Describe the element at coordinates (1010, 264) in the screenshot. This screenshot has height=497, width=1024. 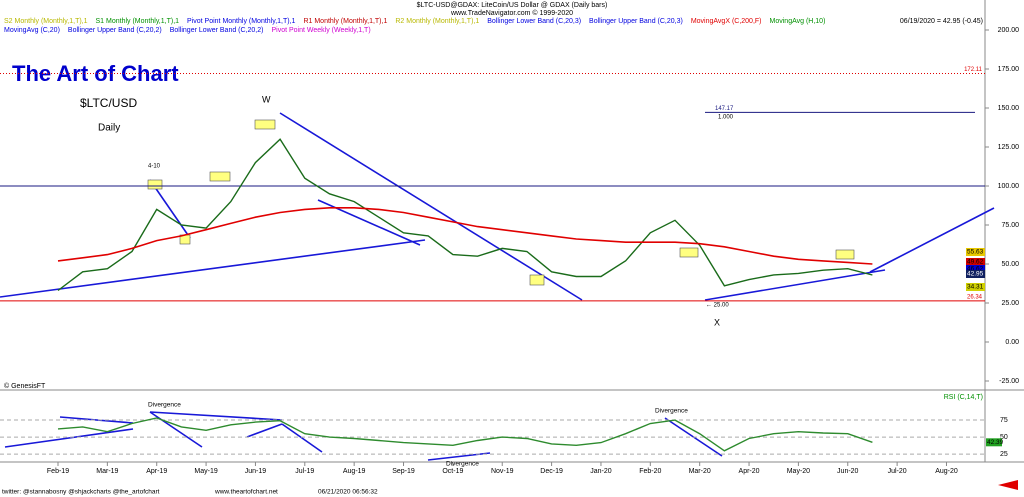
I see `y-tick-label: 50.00` at that location.